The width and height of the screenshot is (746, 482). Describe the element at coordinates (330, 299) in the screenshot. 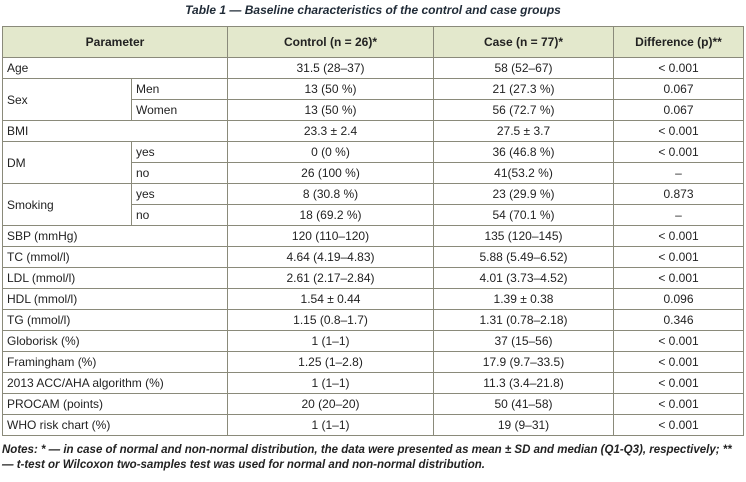

I see `control-value: 1.54 ± 0.44` at that location.